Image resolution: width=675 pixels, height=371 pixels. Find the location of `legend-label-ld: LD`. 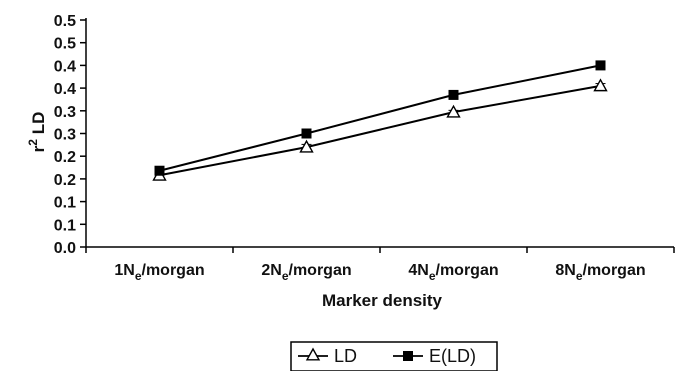

legend-label-ld: LD is located at coordinates (345, 356).